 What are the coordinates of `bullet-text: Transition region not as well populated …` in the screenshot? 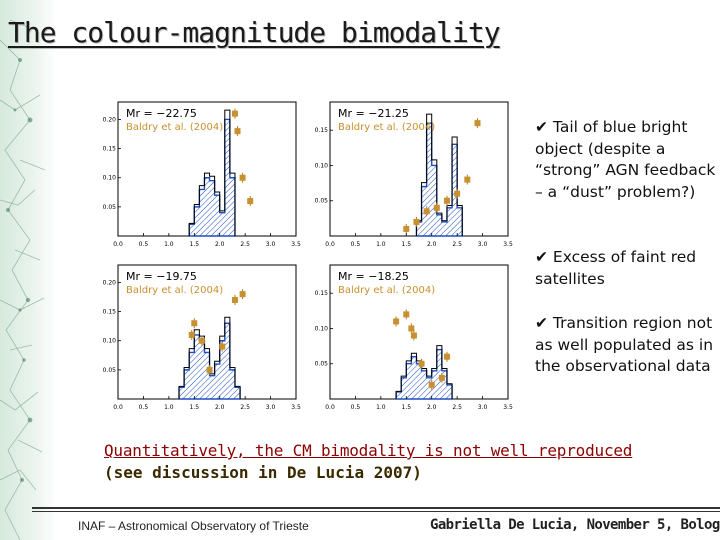 It's located at (624, 344).